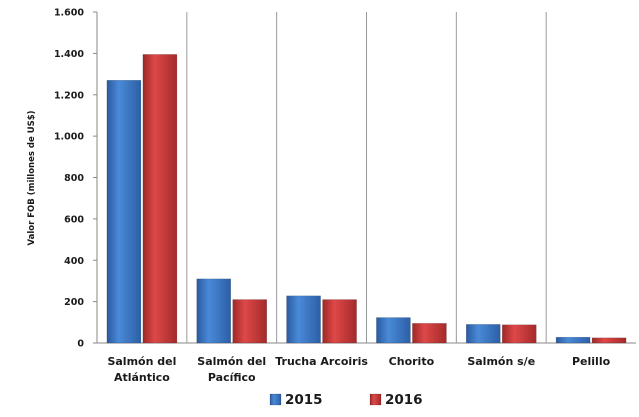 The image size is (639, 417). What do you see at coordinates (74, 261) in the screenshot?
I see `y-tick-label: 400` at bounding box center [74, 261].